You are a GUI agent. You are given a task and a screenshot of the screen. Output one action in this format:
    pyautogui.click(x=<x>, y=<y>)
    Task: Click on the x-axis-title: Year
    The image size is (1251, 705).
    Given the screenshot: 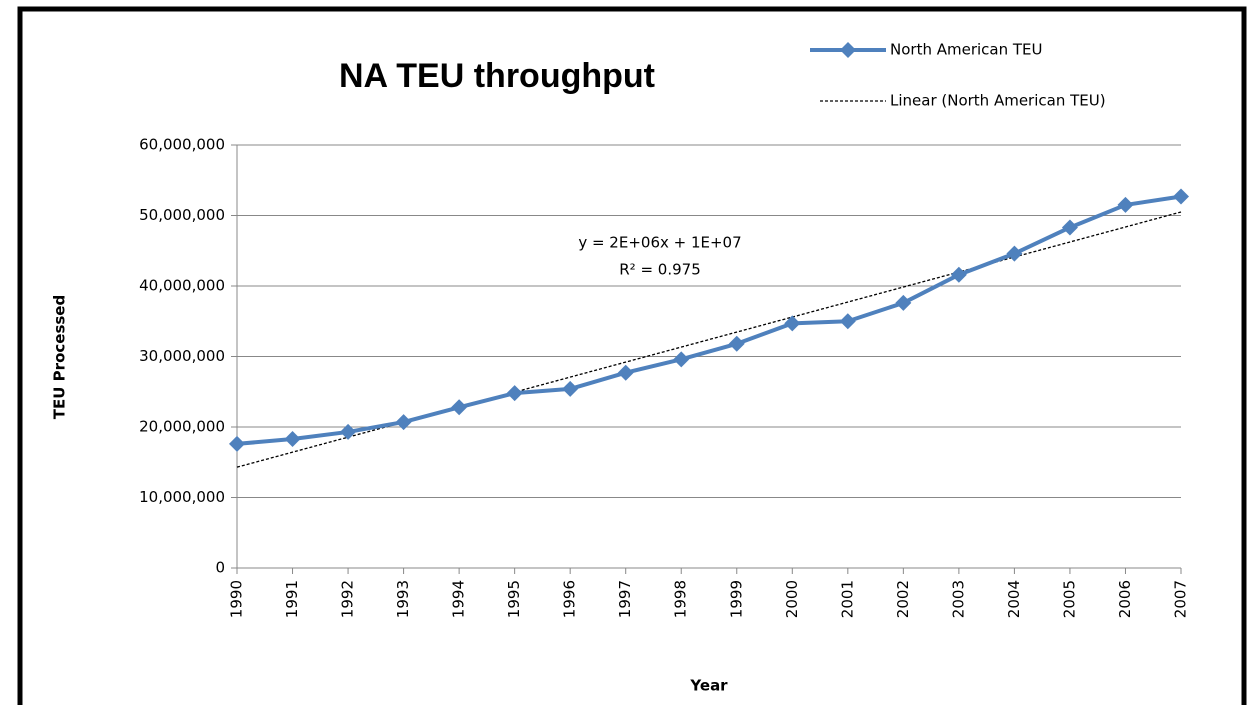 What is the action you would take?
    pyautogui.click(x=708, y=686)
    